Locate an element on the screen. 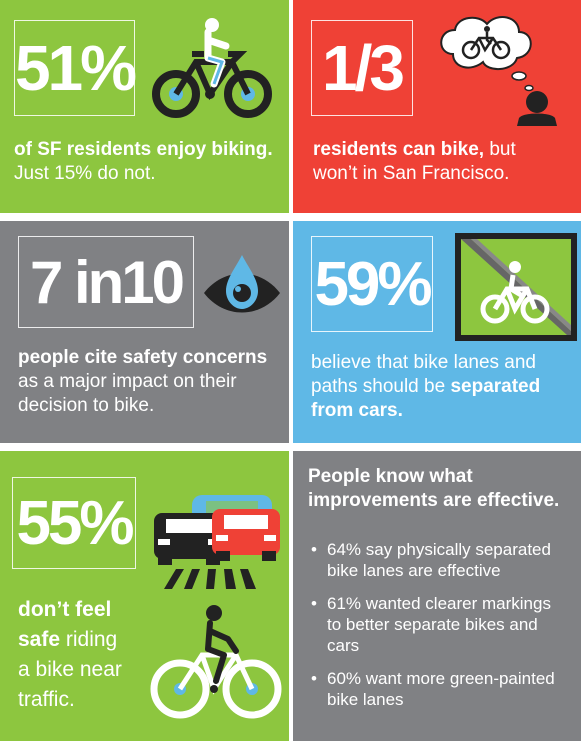 This screenshot has height=741, width=581. cyclist-icon is located at coordinates (212, 68).